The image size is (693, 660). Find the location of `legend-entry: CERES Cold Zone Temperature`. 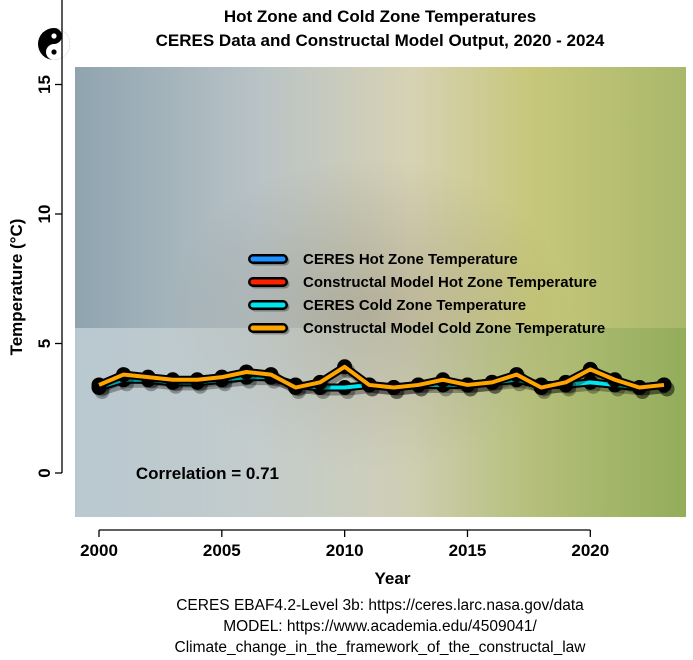

legend-entry: CERES Cold Zone Temperature is located at coordinates (387, 305).